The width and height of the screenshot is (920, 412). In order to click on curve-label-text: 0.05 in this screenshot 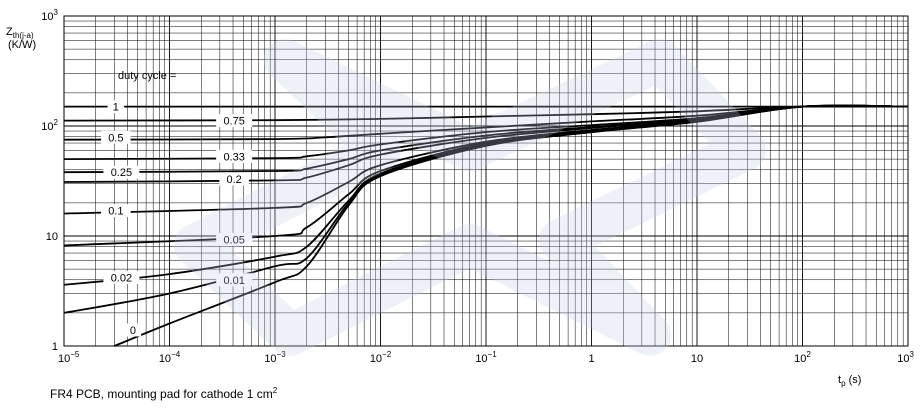, I will do `click(233, 240)`.